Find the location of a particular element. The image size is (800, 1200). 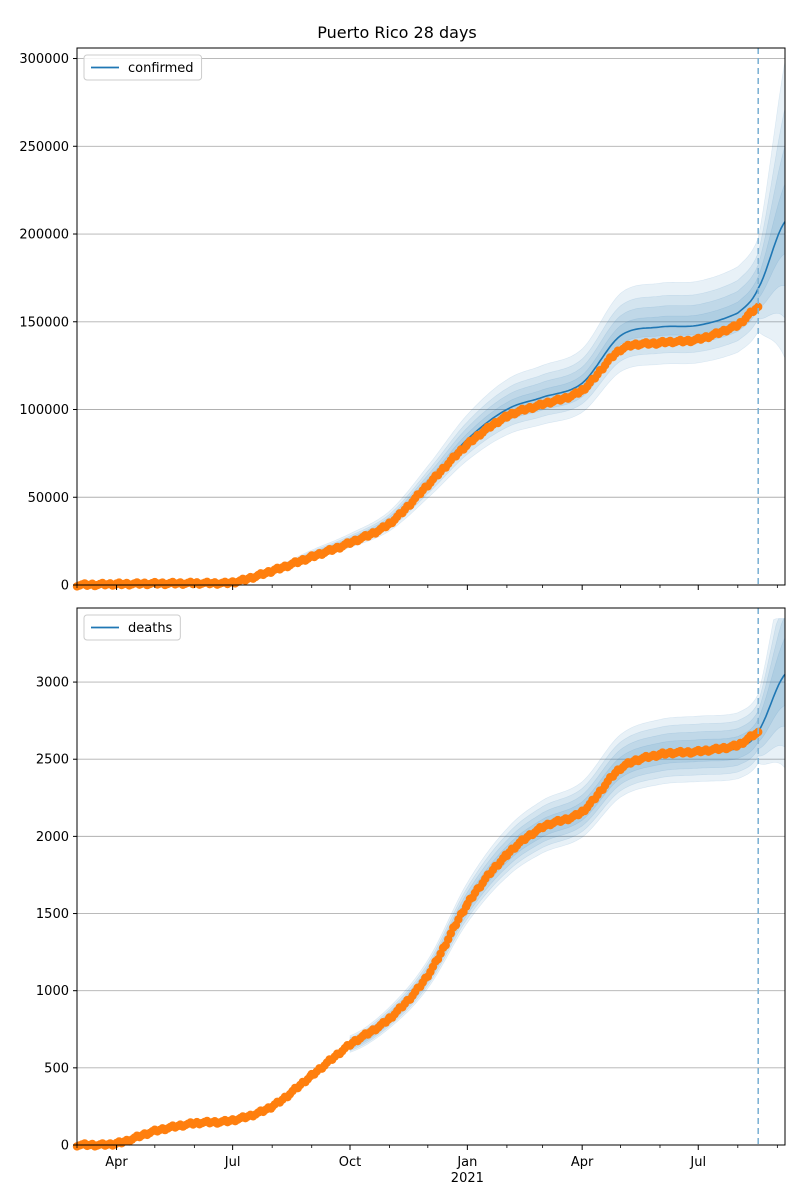

y-tick-label: 200000 is located at coordinates (44, 235).